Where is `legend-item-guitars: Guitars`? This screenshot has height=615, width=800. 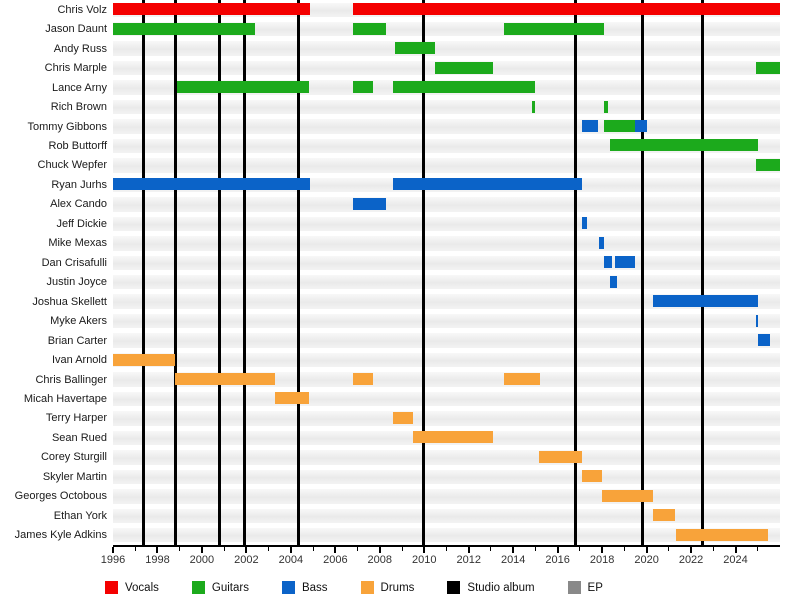
legend-item-guitars: Guitars is located at coordinates (220, 587).